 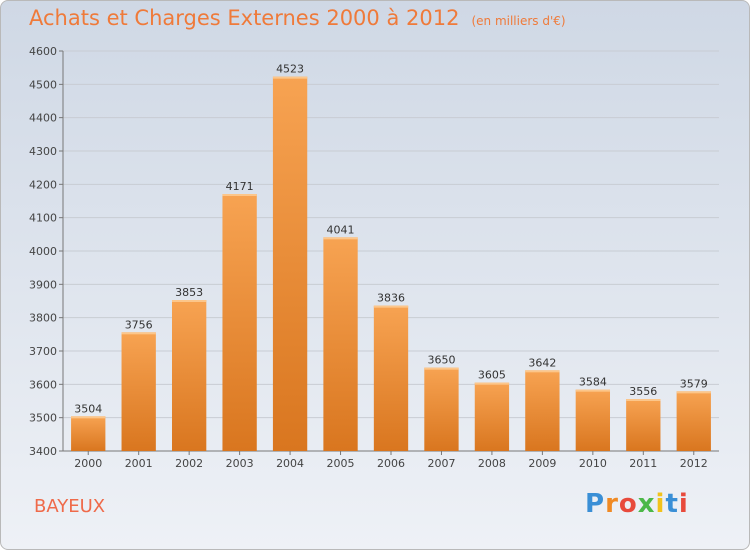 I want to click on x-tick-label: 2011, so click(x=643, y=463).